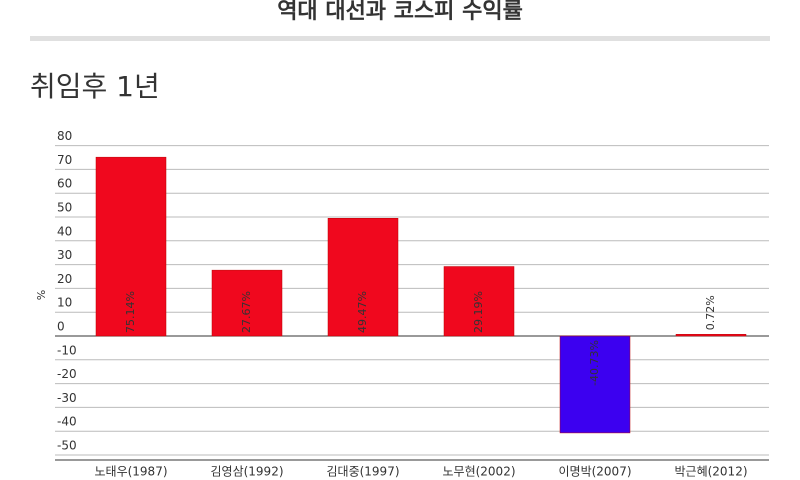  Describe the element at coordinates (64, 208) in the screenshot. I see `y-tick-label: 50` at that location.